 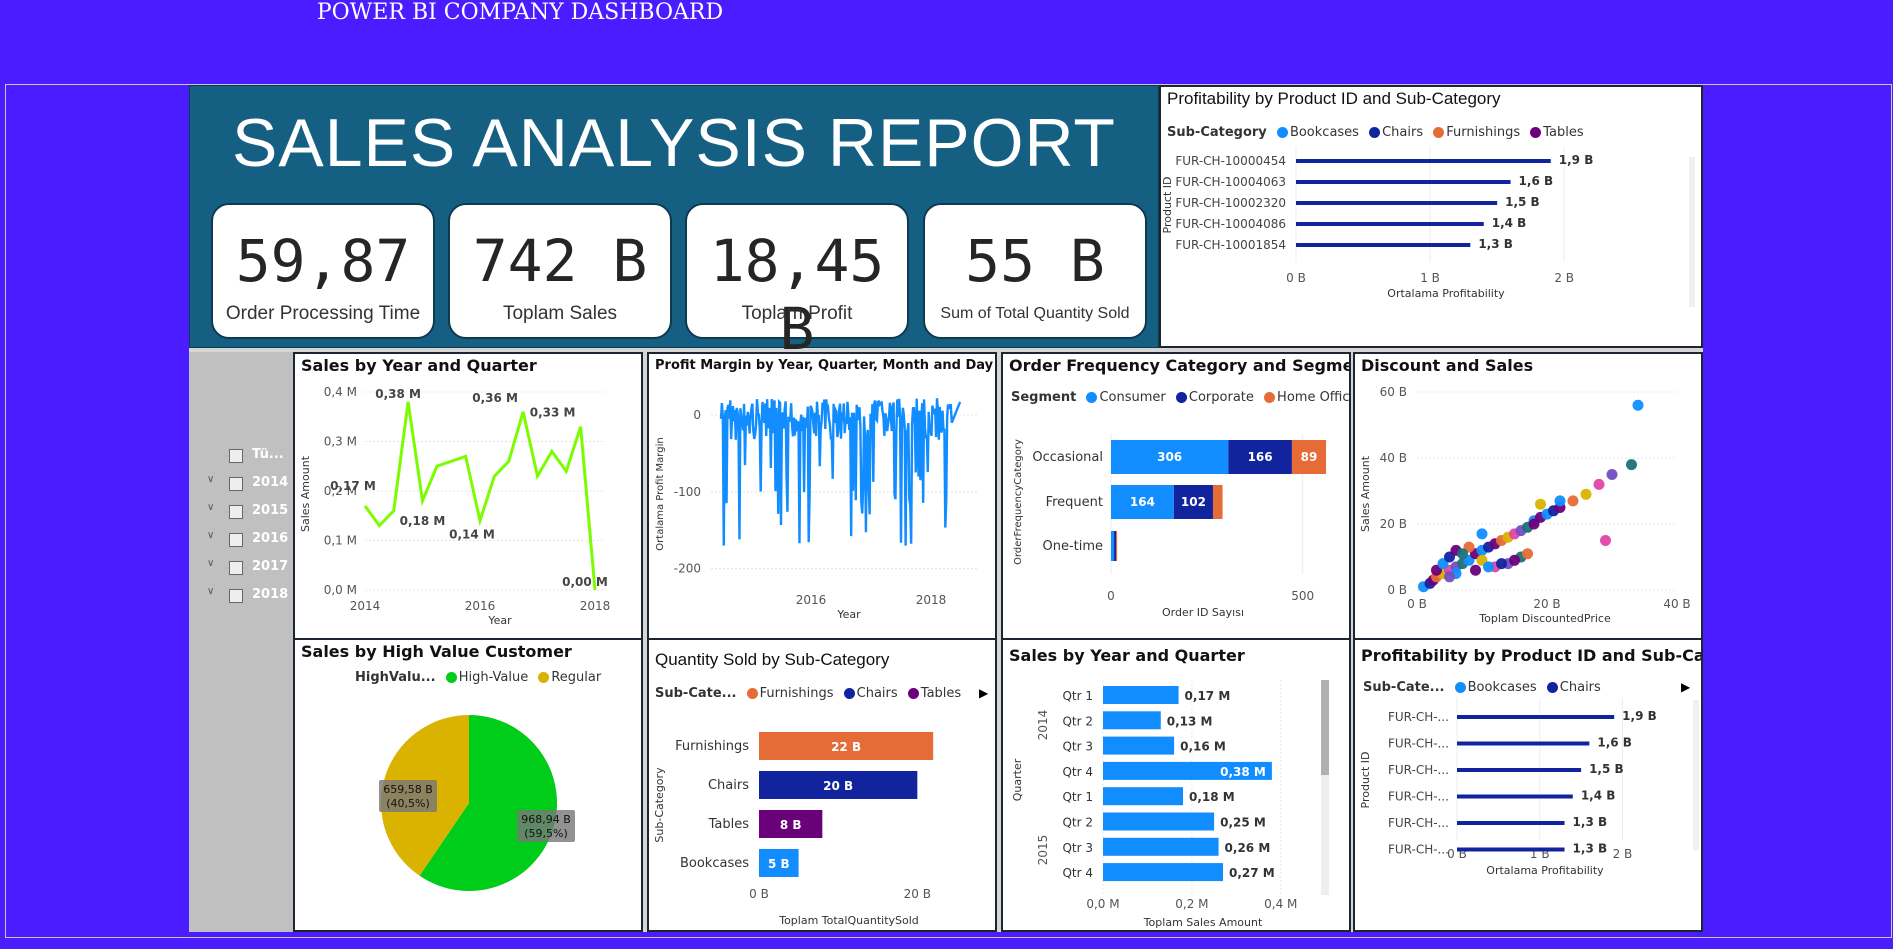 What do you see at coordinates (1325, 727) in the screenshot?
I see `scrollbar-thumb` at bounding box center [1325, 727].